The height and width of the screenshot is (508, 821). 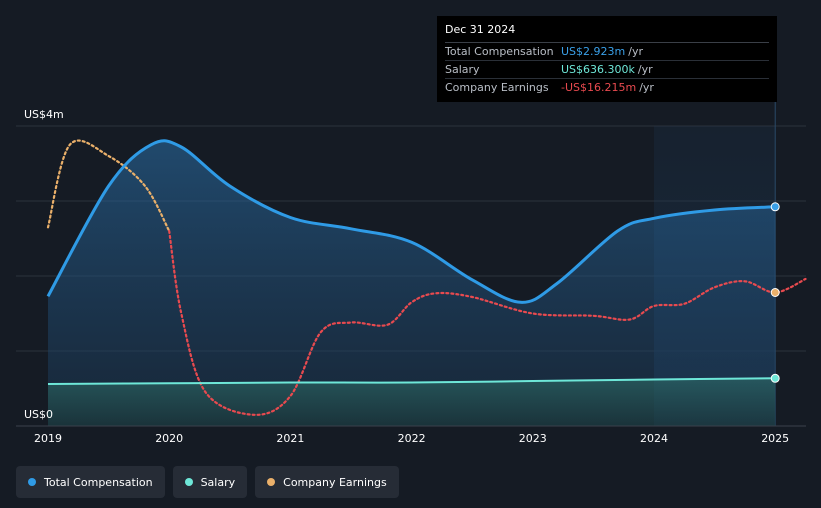 What do you see at coordinates (108, 186) in the screenshot?
I see `company-earnings-line` at bounding box center [108, 186].